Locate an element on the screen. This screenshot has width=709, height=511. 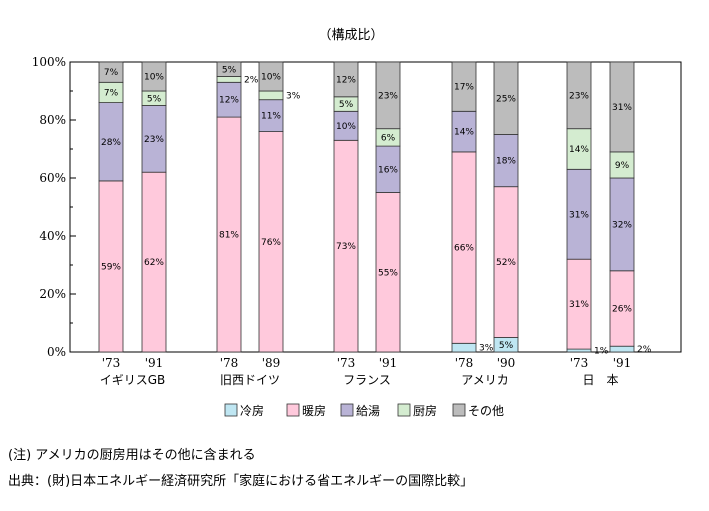
data-label: 66% is located at coordinates (464, 249).